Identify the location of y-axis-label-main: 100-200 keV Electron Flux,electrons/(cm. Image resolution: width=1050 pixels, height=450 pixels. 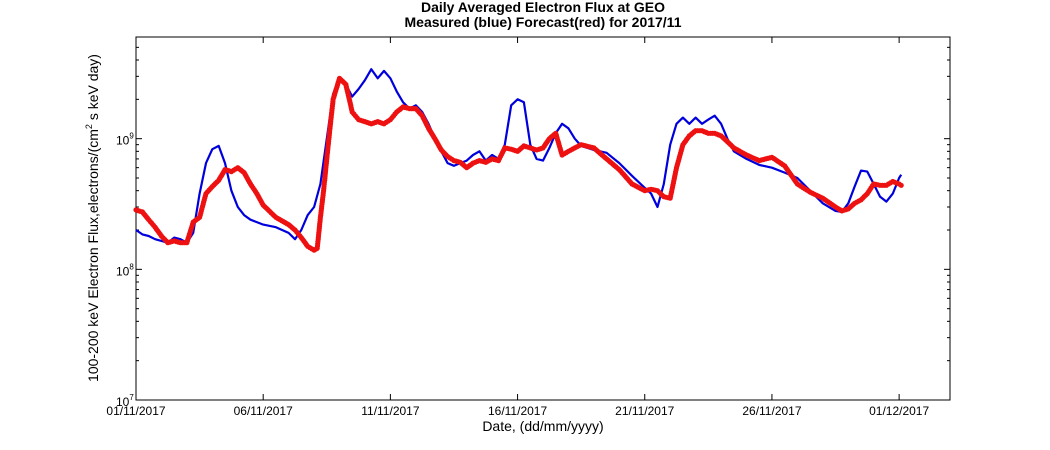
(93, 255).